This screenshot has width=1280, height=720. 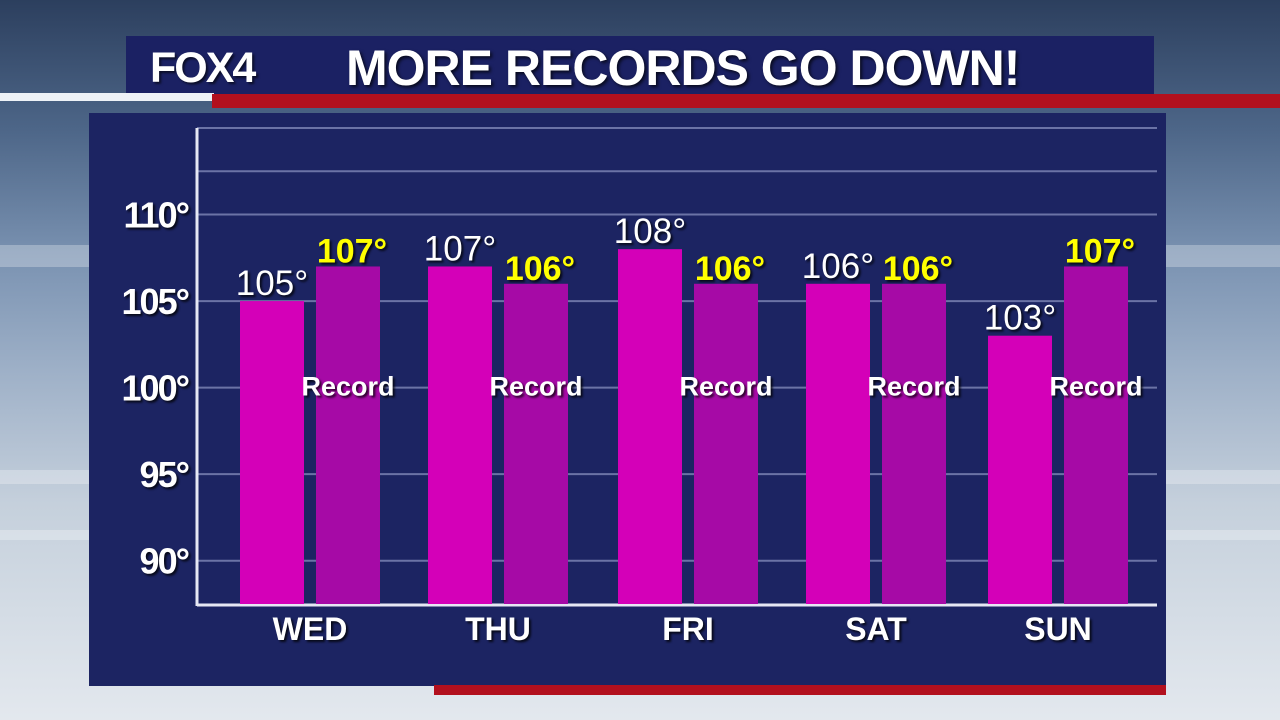 I want to click on accent-line-white, so click(x=107, y=97).